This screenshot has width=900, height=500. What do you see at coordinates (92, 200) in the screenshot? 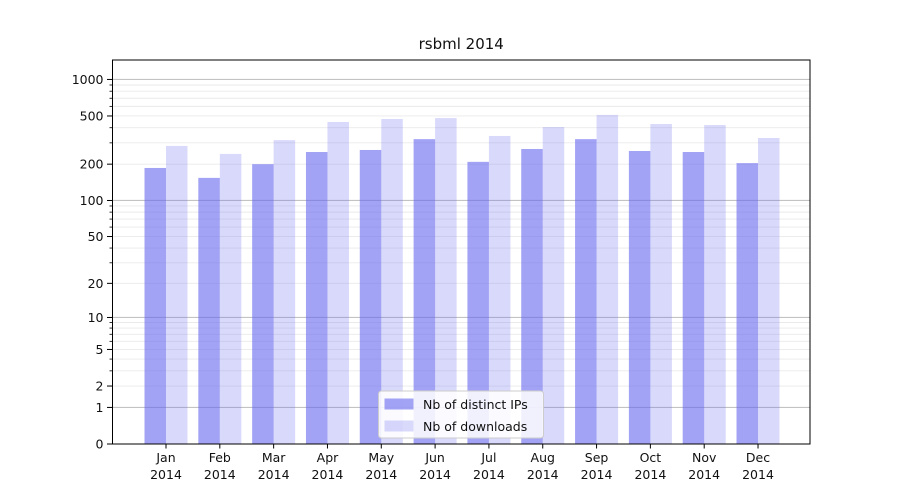
I see `y-tick-label: 100` at bounding box center [92, 200].